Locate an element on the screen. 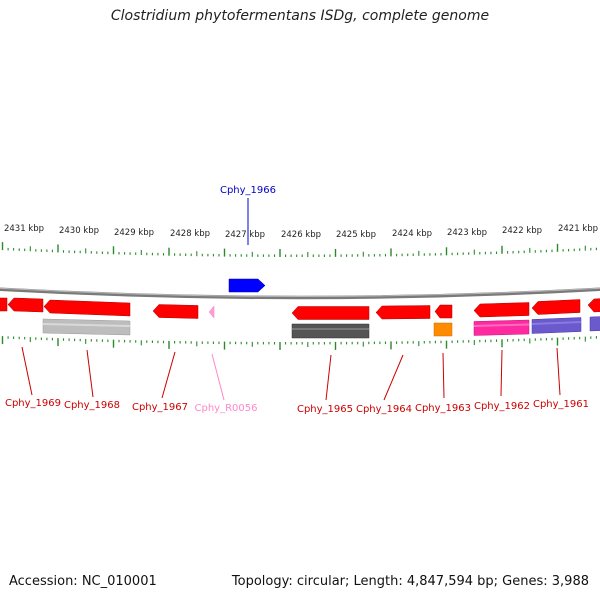 The height and width of the screenshot is (600, 600). feature-block-gray is located at coordinates (86, 327).